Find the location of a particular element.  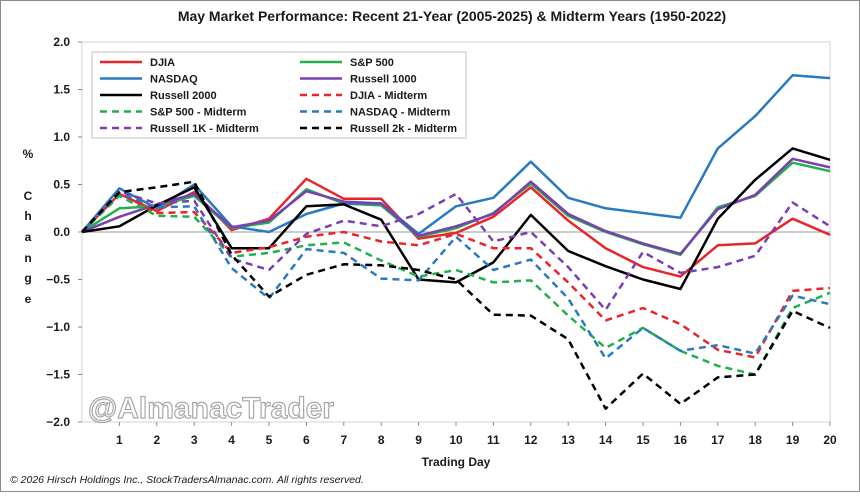

x-tick-label: 14 is located at coordinates (606, 440).